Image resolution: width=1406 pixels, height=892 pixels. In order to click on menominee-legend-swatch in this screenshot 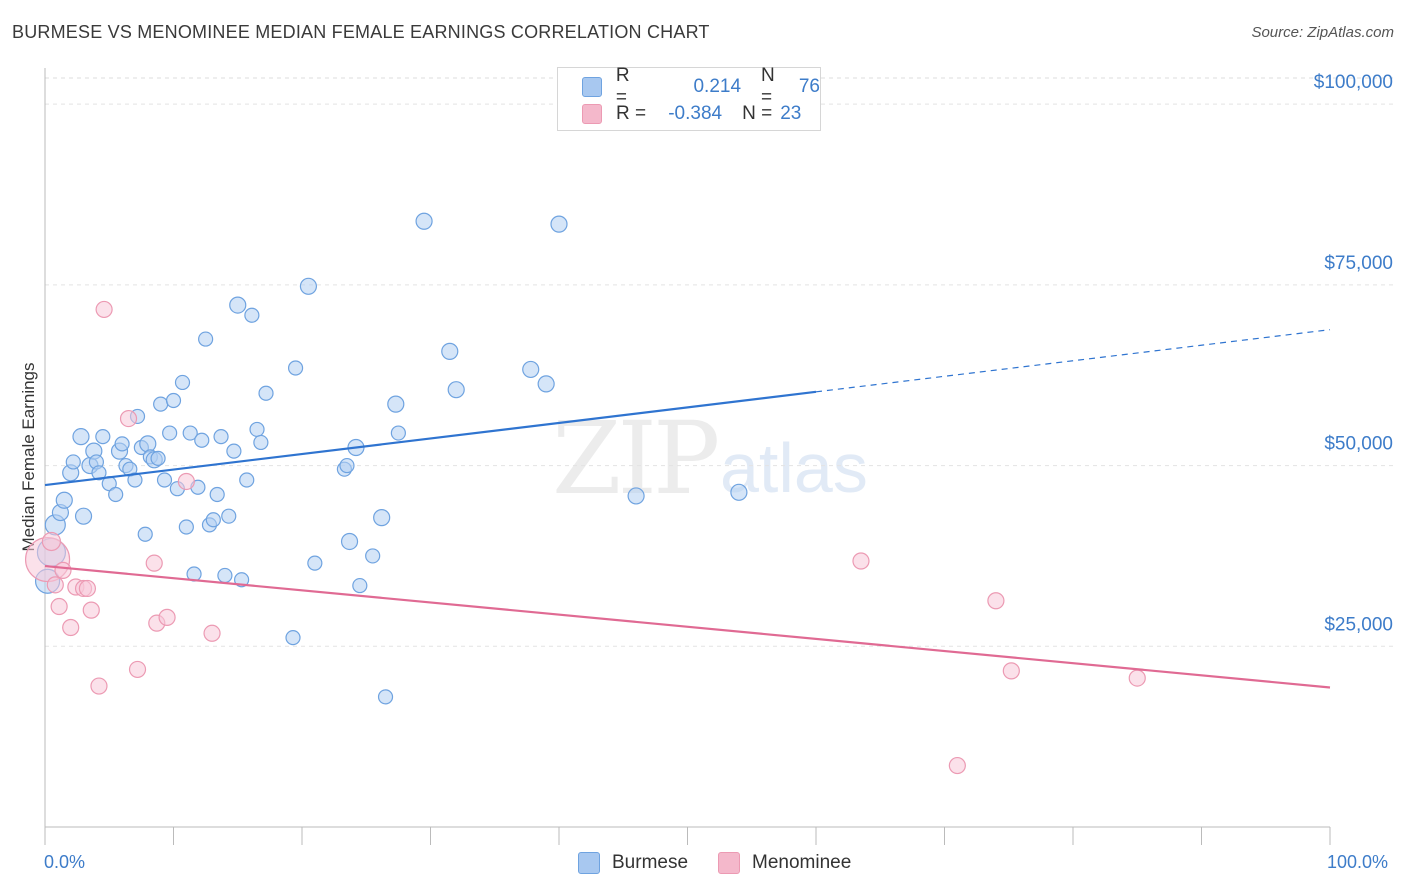, I will do `click(729, 863)`.